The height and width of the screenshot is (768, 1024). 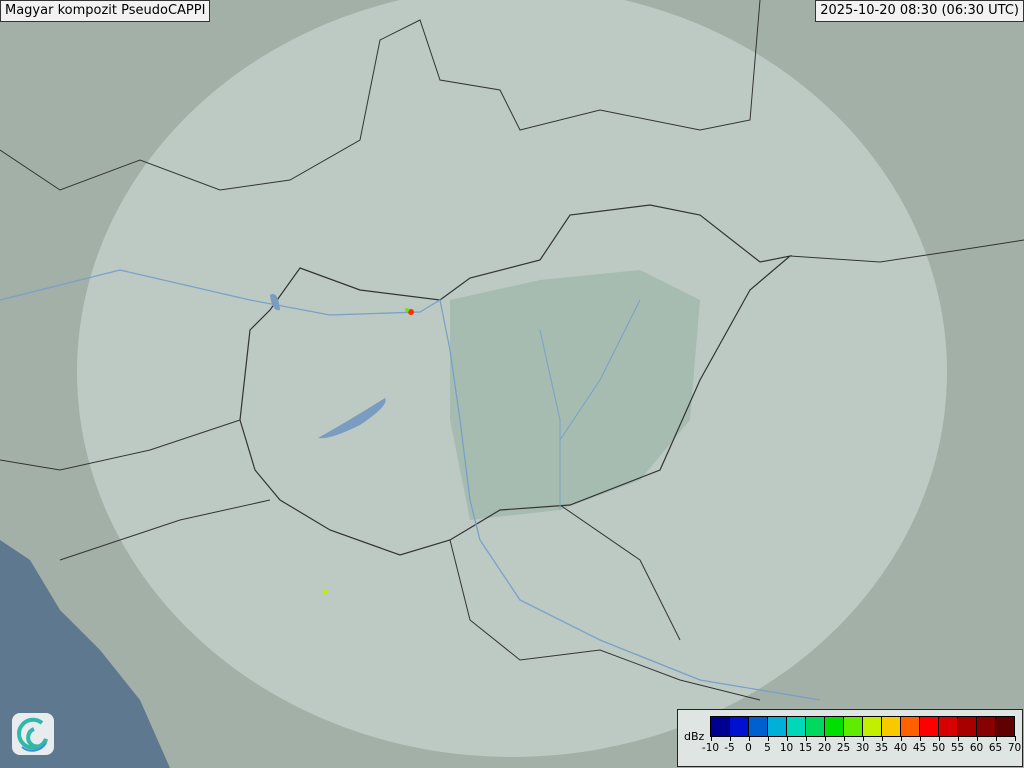 What do you see at coordinates (729, 748) in the screenshot?
I see `legend-tick-label: -5` at bounding box center [729, 748].